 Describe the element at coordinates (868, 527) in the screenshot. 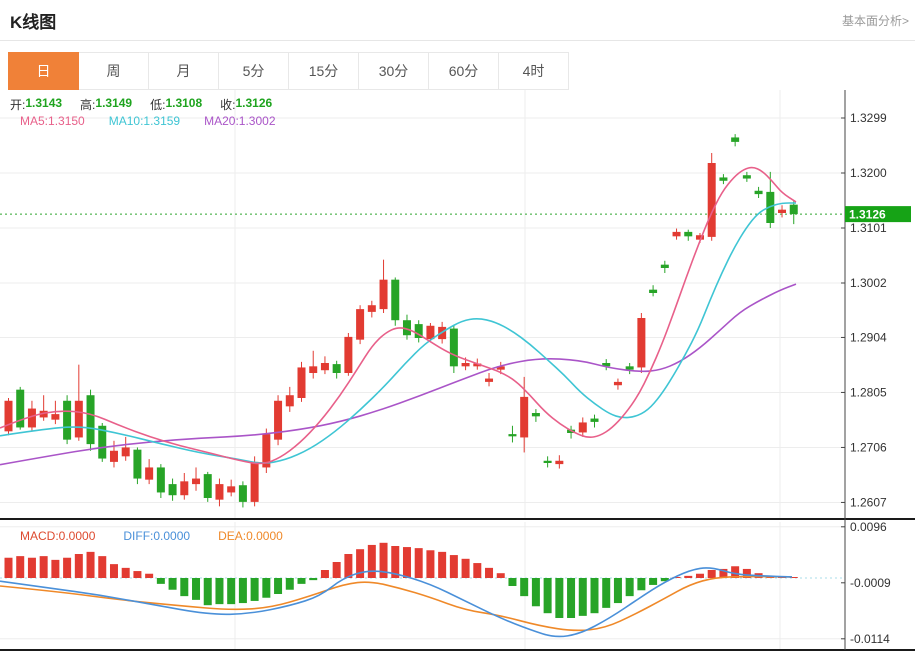

I see `macd-axis-label: 0.0096` at that location.